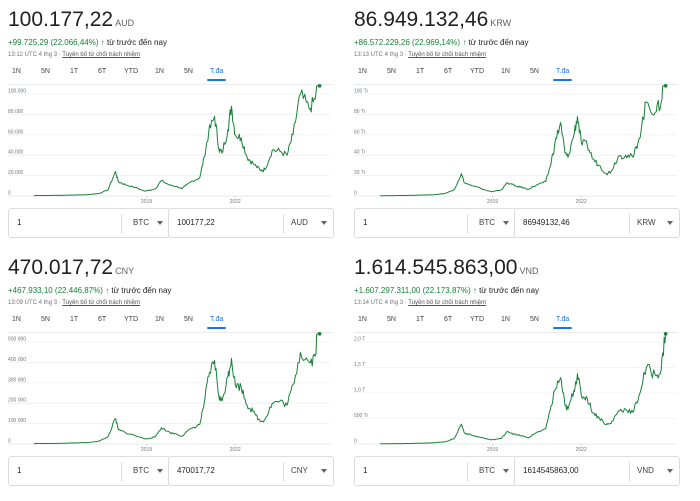  I want to click on to-currency-select: VND, so click(645, 470).